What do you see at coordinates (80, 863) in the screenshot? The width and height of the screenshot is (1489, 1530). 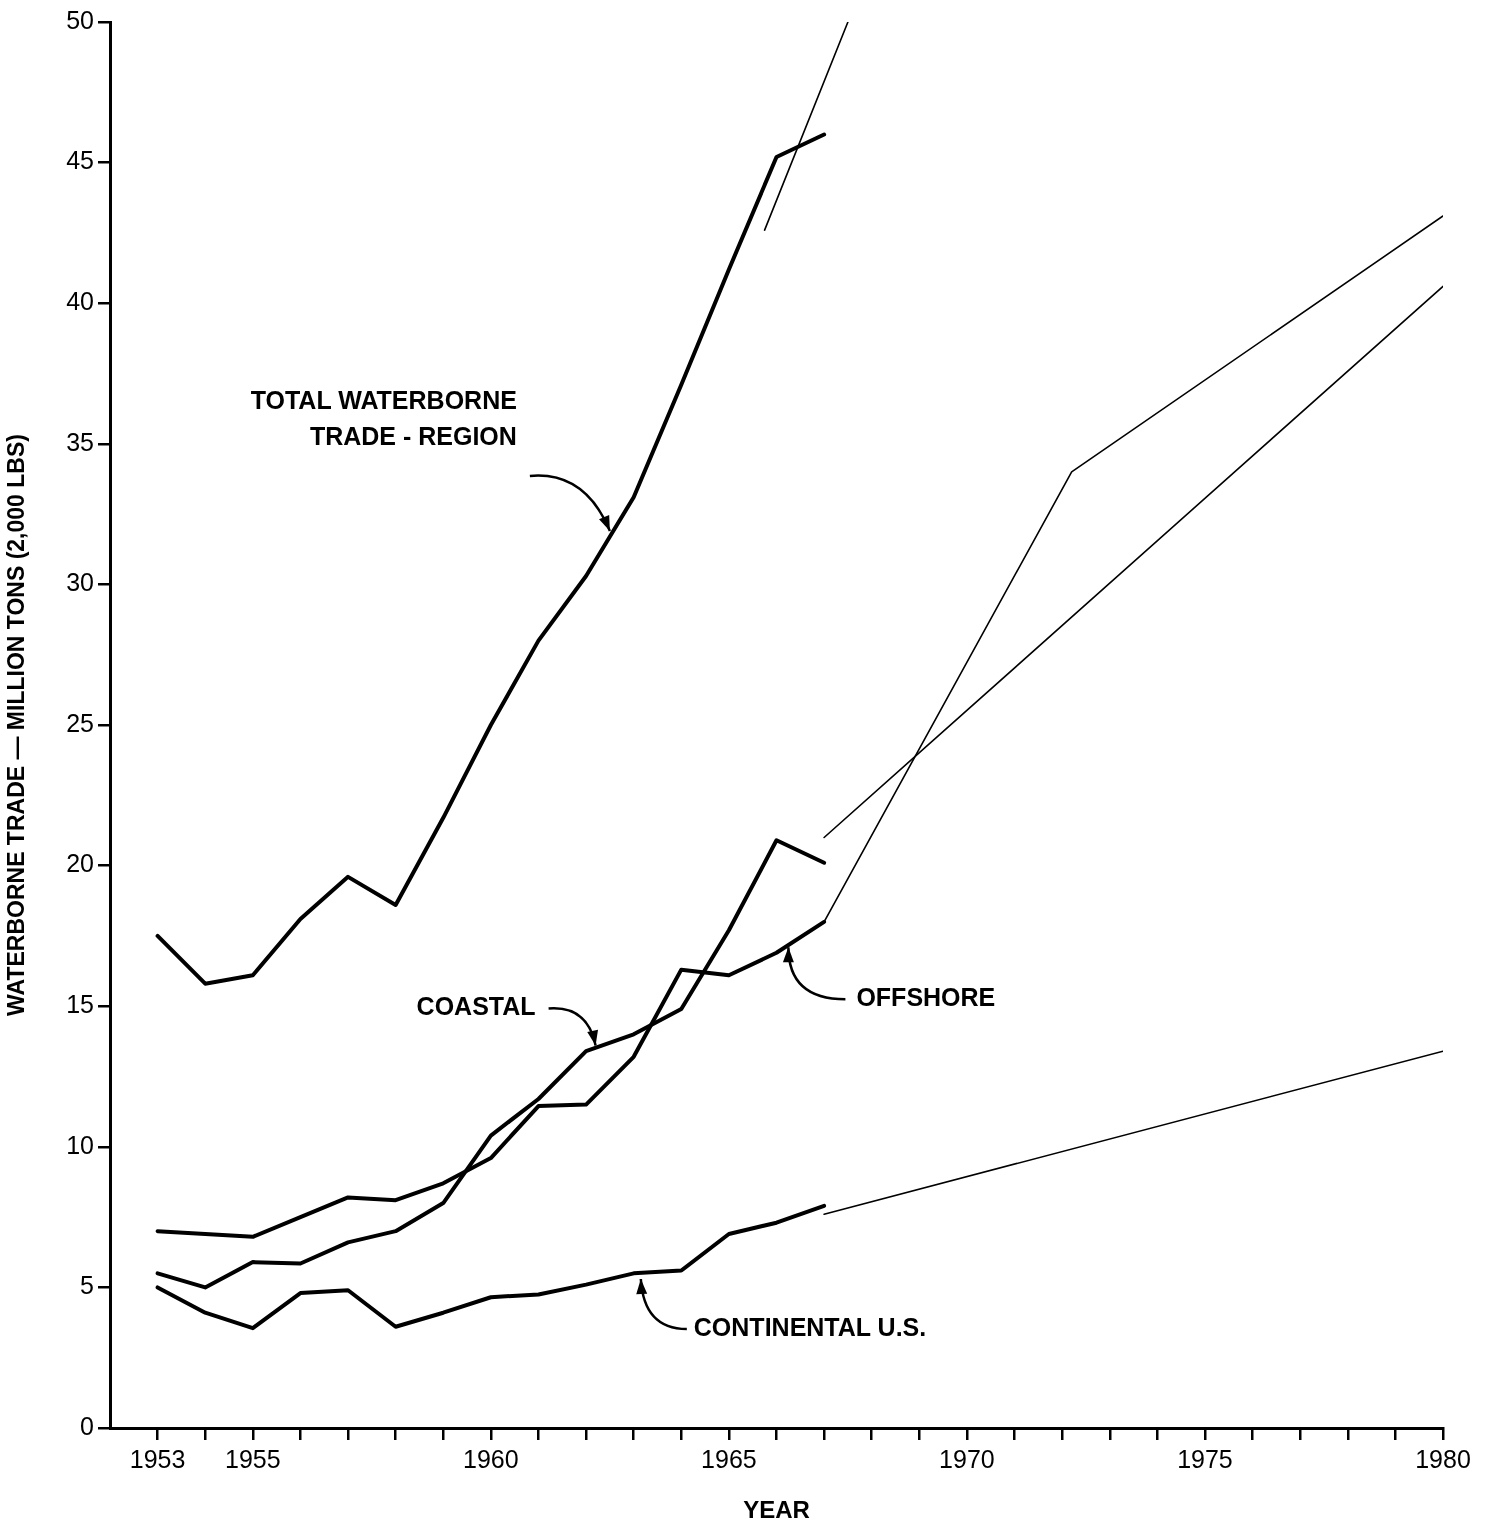 I see `y-tick-label: 20` at bounding box center [80, 863].